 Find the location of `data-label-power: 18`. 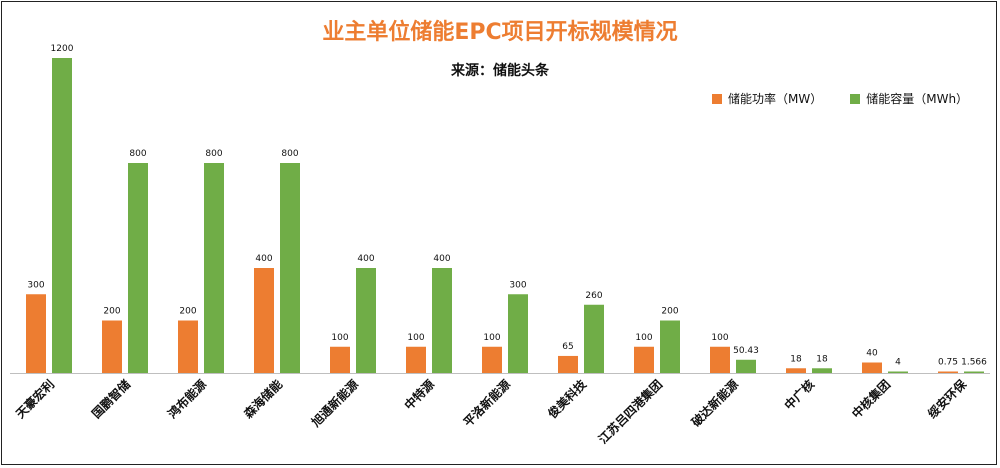

data-label-power: 18 is located at coordinates (796, 359).